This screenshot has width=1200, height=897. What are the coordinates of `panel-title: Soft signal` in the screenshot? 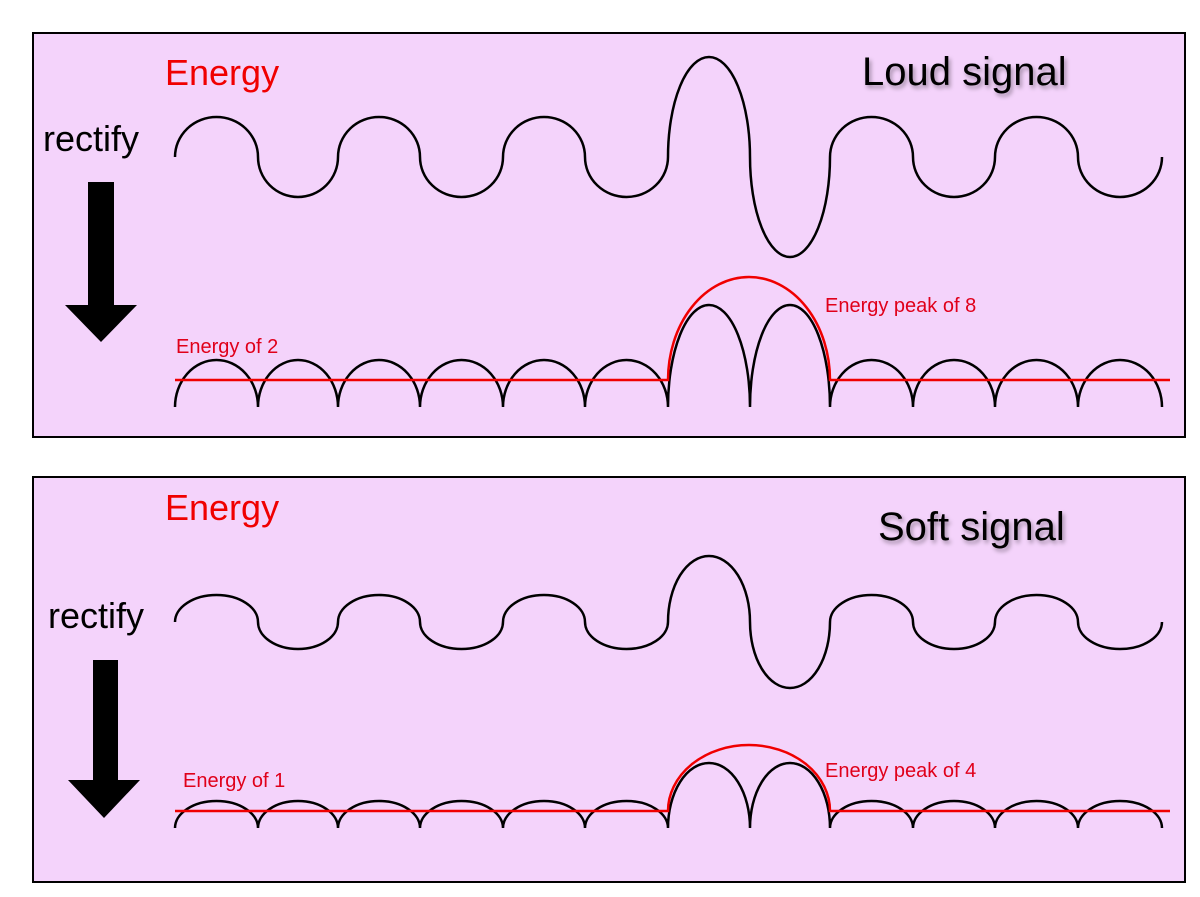 It's located at (971, 527).